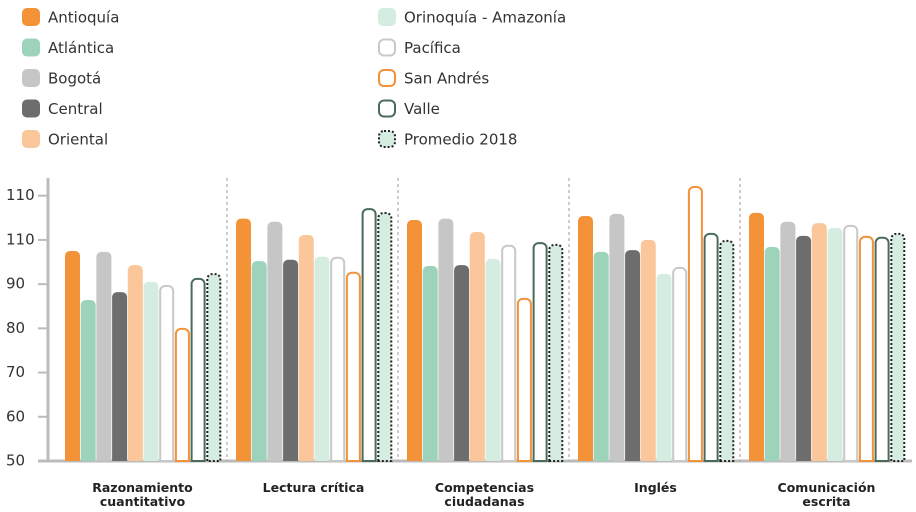 This screenshot has height=512, width=916. I want to click on x-tick-label: Lectura crítica, so click(313, 487).